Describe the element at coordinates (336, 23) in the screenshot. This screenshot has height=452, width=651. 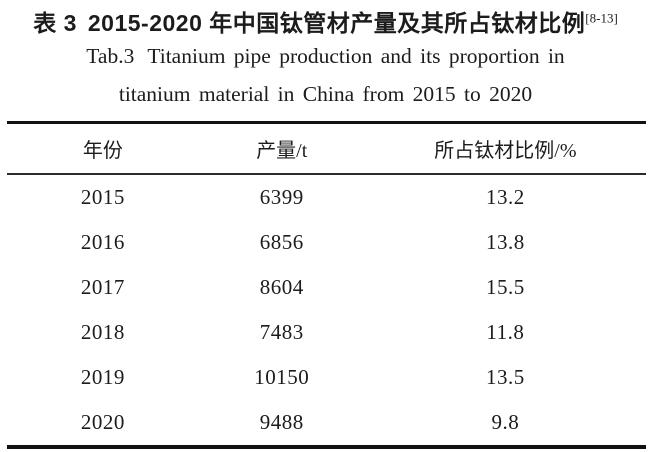
I see `table-caption-zh-text: 2015-2020 年中国钛管材产量及其所占钛材比例` at that location.